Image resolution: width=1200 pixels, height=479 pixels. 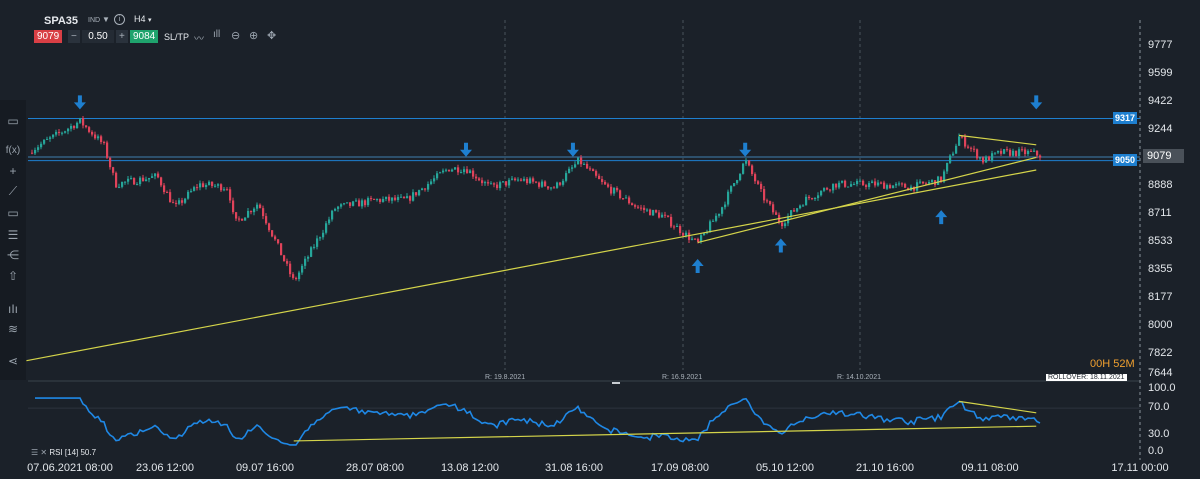 What do you see at coordinates (13, 361) in the screenshot?
I see `share-icon: ⋖` at bounding box center [13, 361].